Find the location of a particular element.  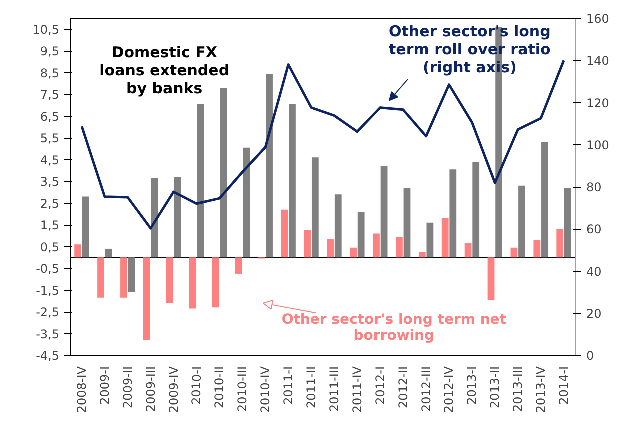

x-tick-label: 2009-IV is located at coordinates (173, 390).